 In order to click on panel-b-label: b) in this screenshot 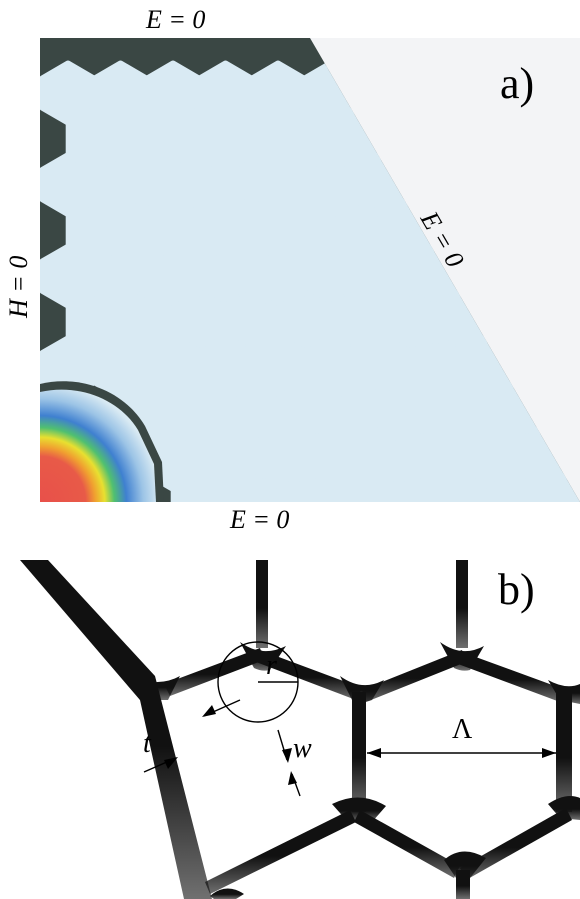, I will do `click(516, 589)`.